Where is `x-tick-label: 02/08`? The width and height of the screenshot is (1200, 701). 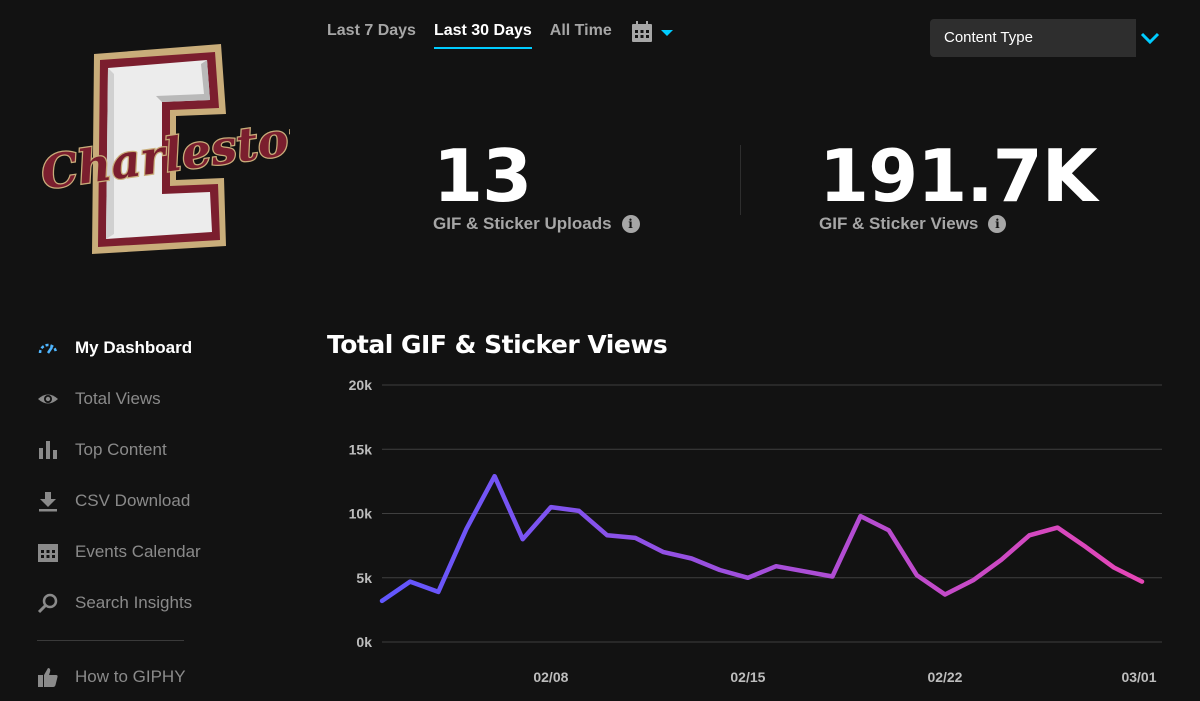
x-tick-label: 02/08 is located at coordinates (550, 677).